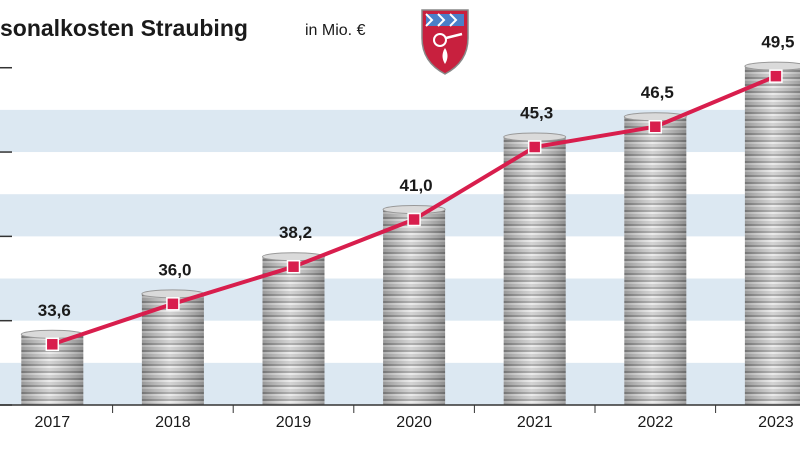  Describe the element at coordinates (535, 422) in the screenshot. I see `x-tick-label: 2021` at that location.